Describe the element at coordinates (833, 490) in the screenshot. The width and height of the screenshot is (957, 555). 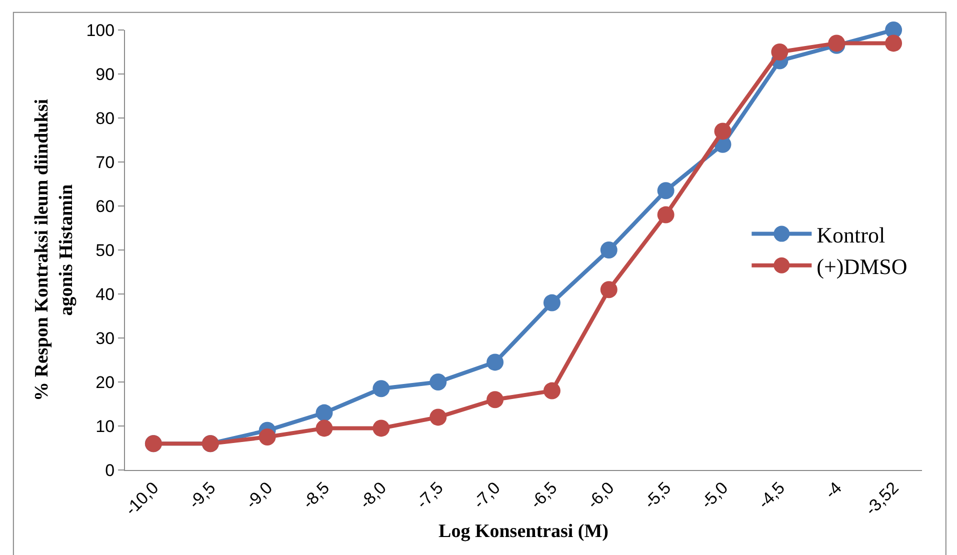
I see `x-tick-label: -4` at that location.